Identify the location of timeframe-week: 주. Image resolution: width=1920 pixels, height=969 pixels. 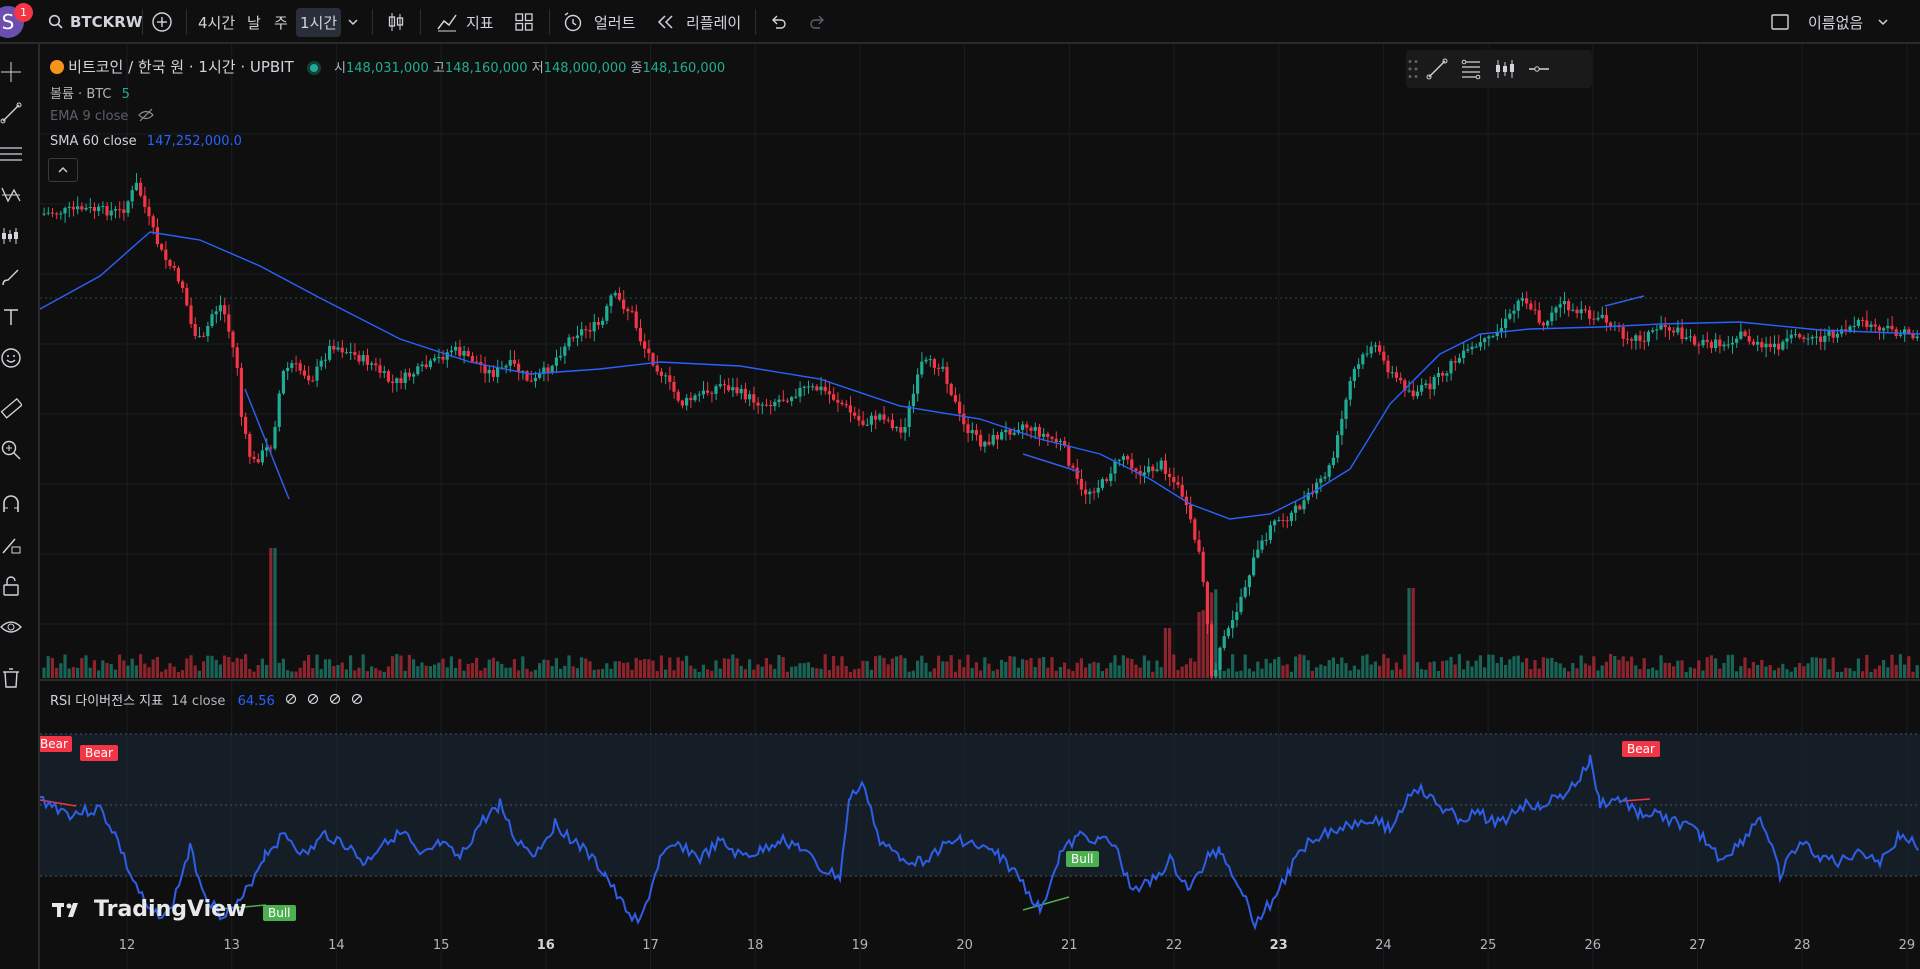
(281, 22).